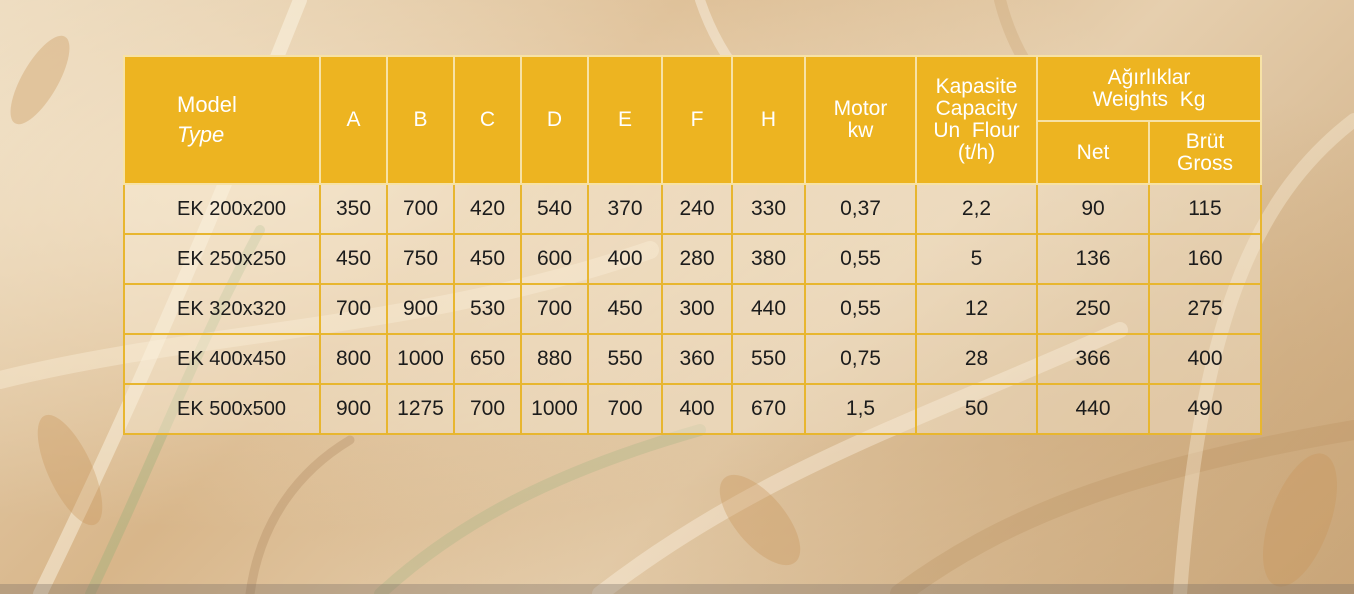  Describe the element at coordinates (625, 409) in the screenshot. I see `dim-e-cell: 700` at that location.